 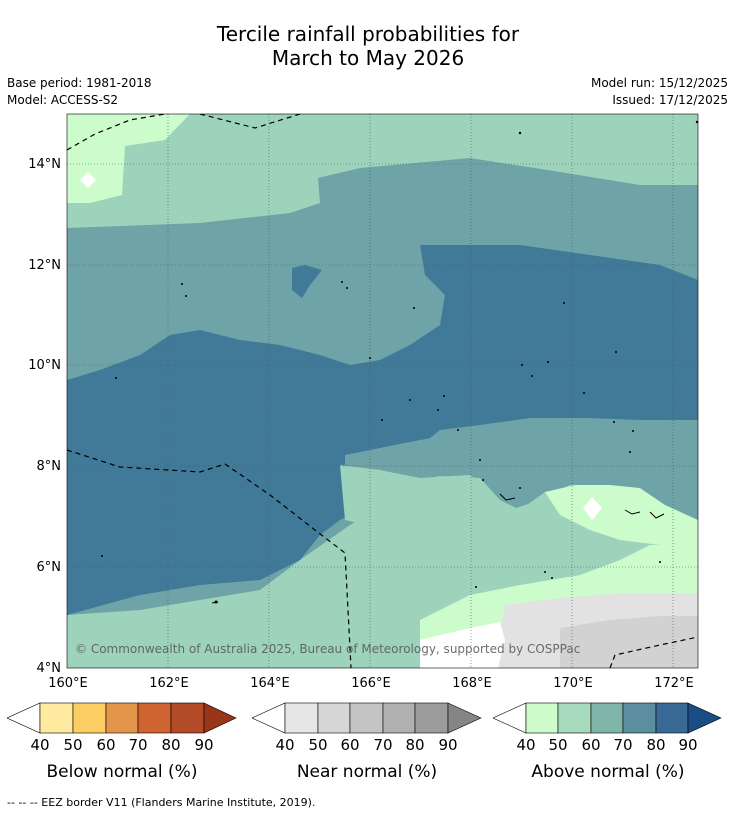 What do you see at coordinates (659, 83) in the screenshot?
I see `model-run: Model run: 15/12/2025` at bounding box center [659, 83].